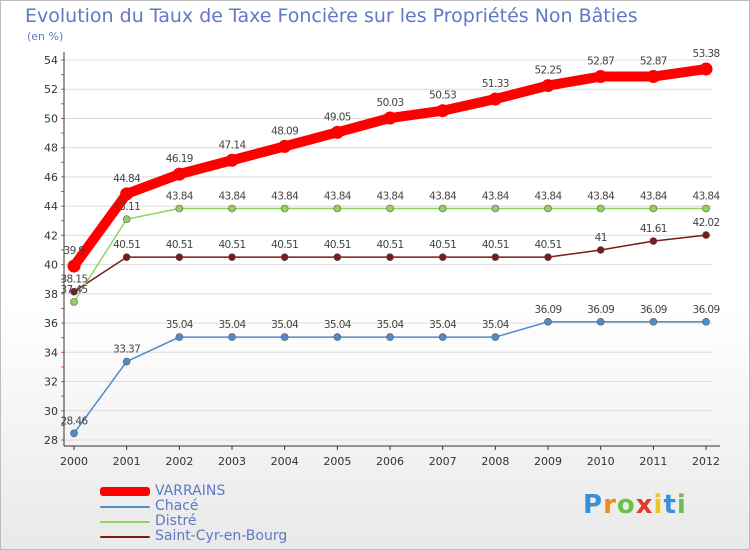  I want to click on y-tick-label: 52, so click(51, 89).